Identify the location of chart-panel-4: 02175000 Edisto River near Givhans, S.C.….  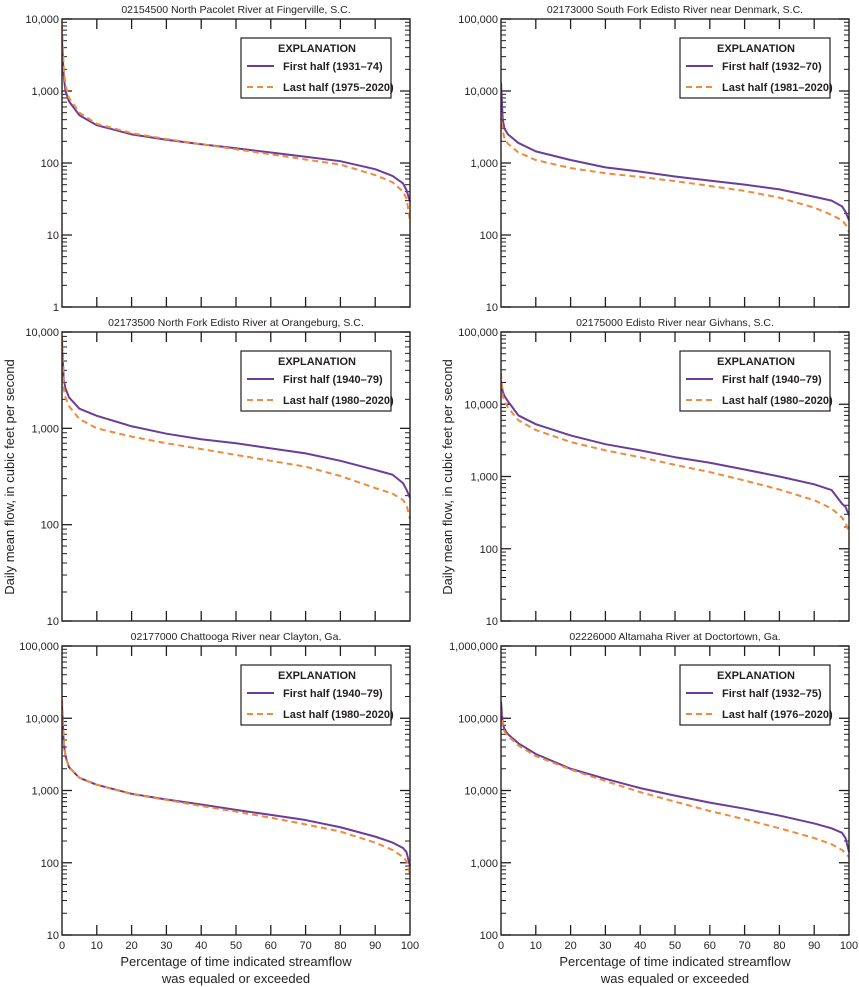
(654, 472).